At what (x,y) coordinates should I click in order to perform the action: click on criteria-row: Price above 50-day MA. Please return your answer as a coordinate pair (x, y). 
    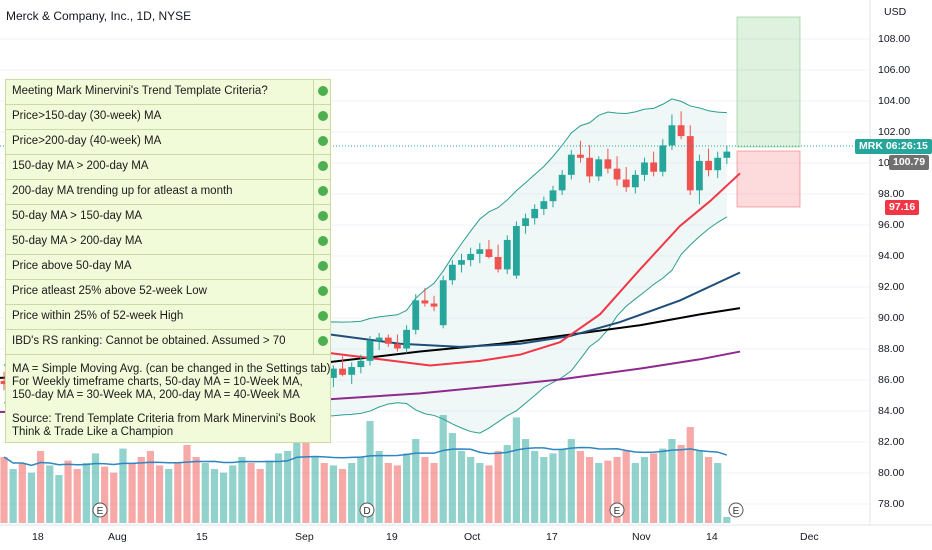
    Looking at the image, I should click on (168, 267).